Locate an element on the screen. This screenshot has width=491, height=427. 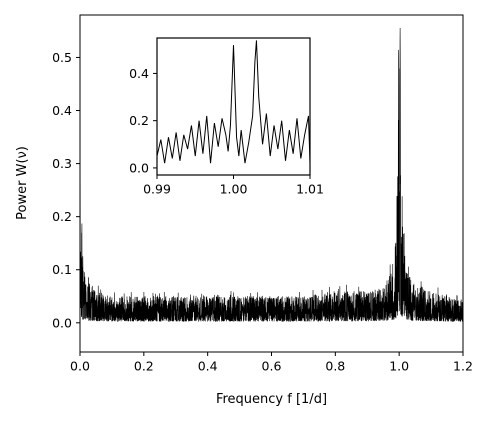
main-x-tick-label: 0.4 is located at coordinates (208, 366).